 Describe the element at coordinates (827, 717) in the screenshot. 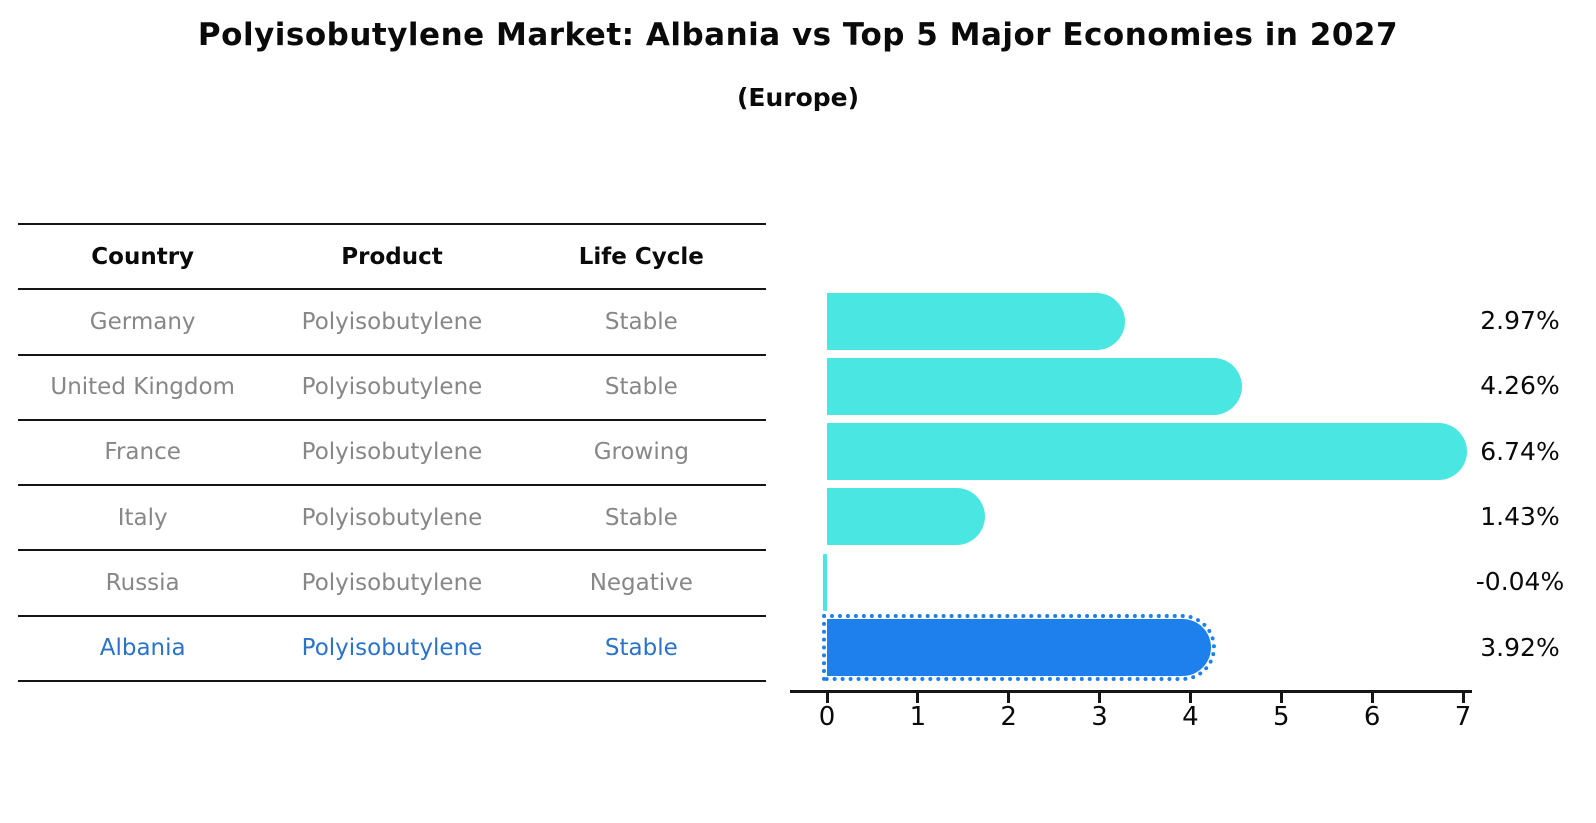

I see `x-axis-tick-label: 0` at that location.